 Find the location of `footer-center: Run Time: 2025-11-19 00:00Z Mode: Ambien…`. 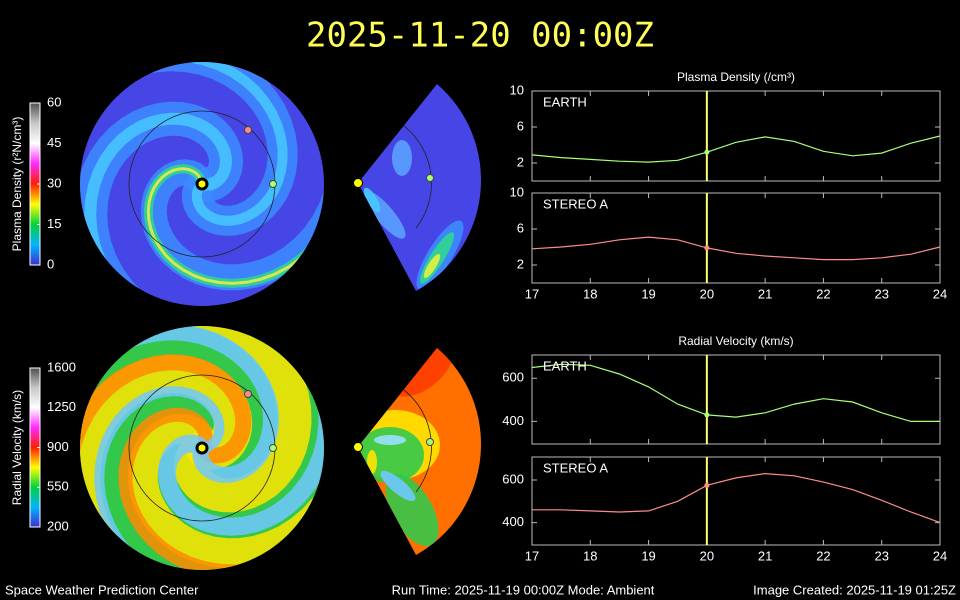

footer-center: Run Time: 2025-11-19 00:00Z Mode: Ambien… is located at coordinates (523, 589).